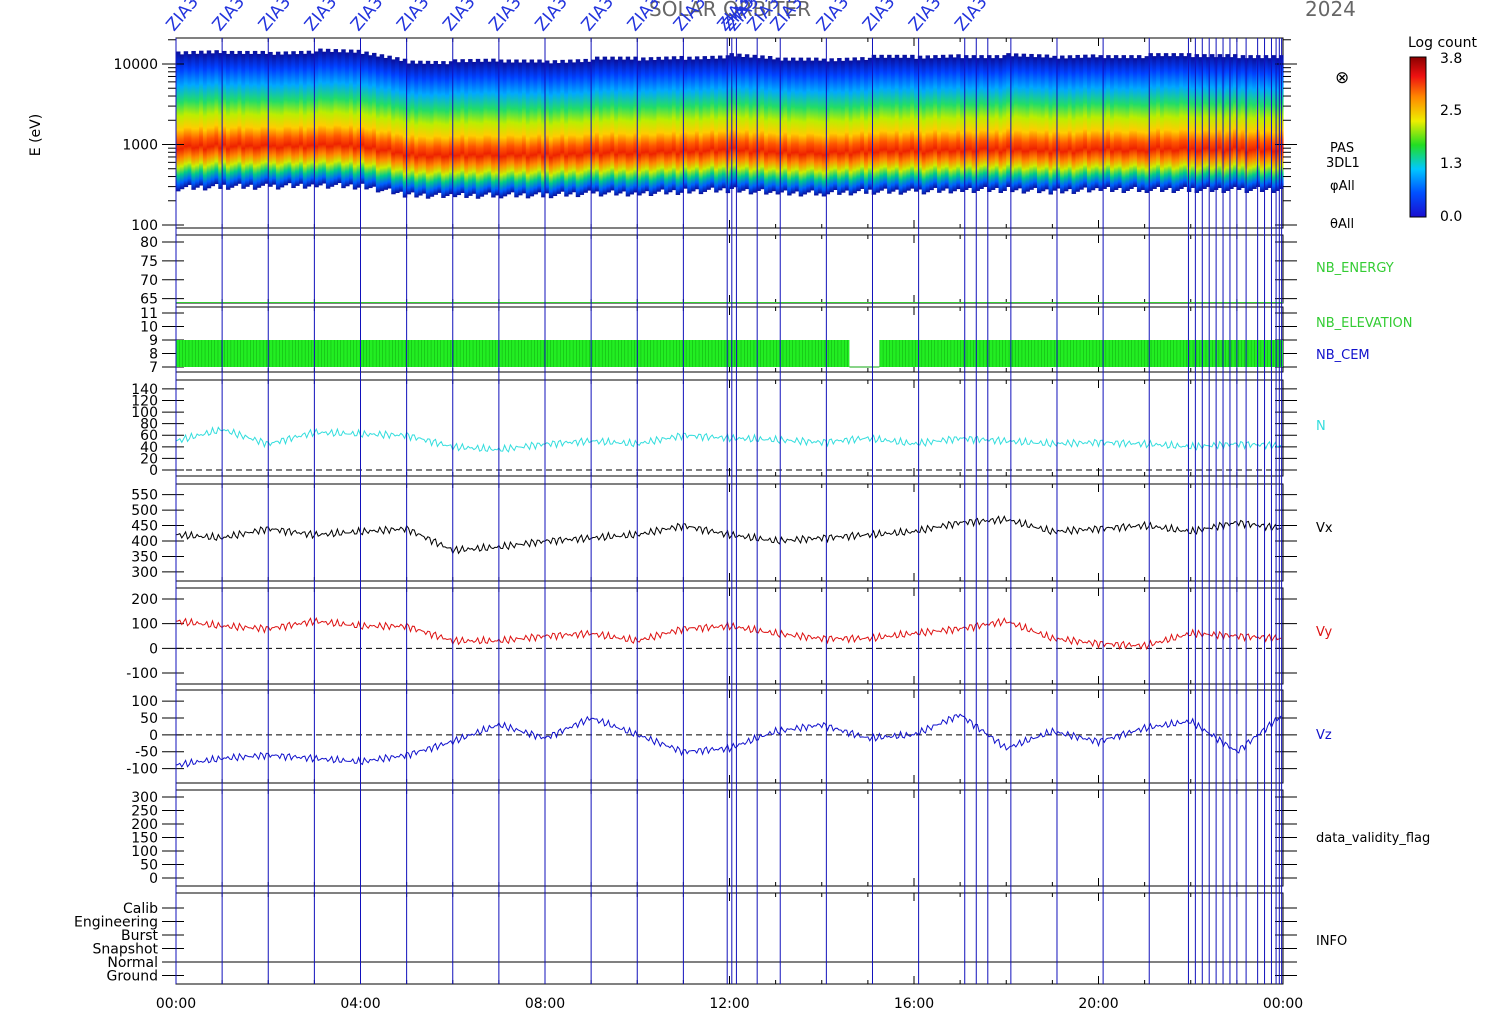 The height and width of the screenshot is (1020, 1512). What do you see at coordinates (144, 401) in the screenshot?
I see `n-ytick-label: 120` at bounding box center [144, 401].